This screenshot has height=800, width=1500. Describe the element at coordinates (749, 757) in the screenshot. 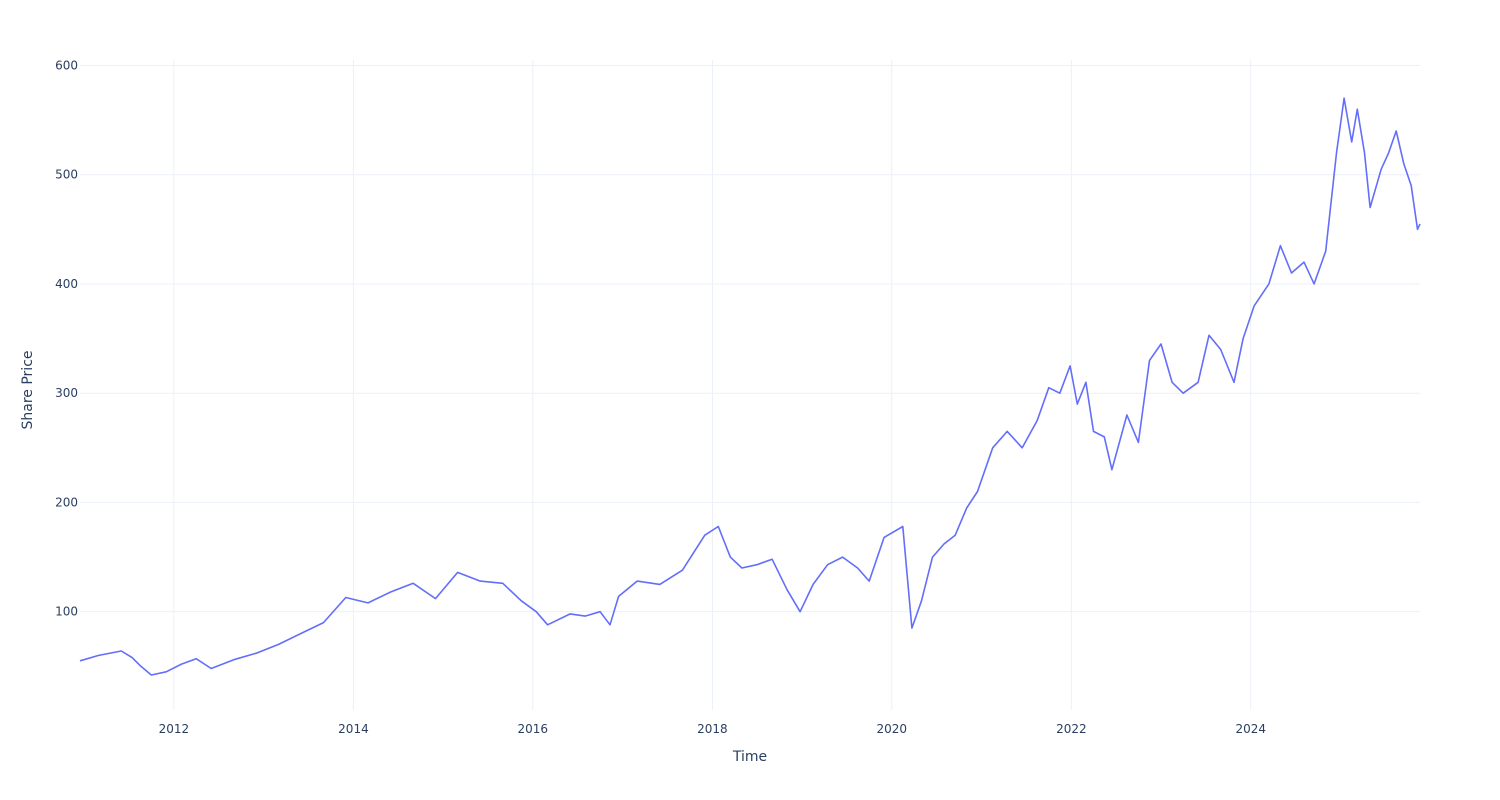

I see `x-axis-title: Time` at that location.